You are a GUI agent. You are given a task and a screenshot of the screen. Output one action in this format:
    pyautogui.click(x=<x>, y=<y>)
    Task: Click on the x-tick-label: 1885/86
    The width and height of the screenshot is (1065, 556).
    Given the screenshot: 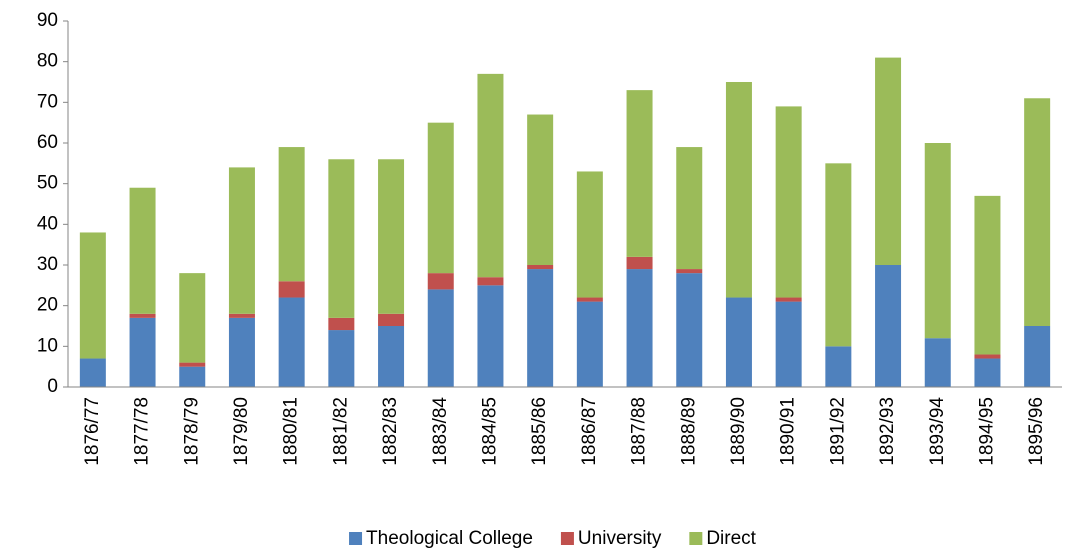 What is the action you would take?
    pyautogui.click(x=539, y=431)
    